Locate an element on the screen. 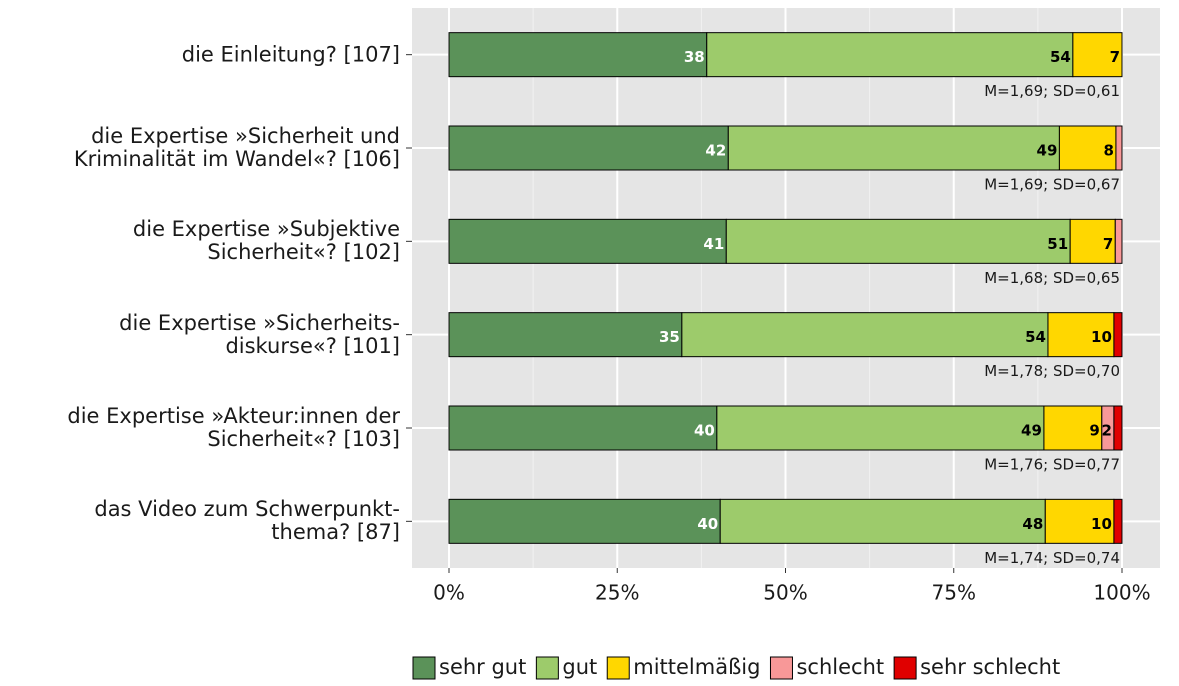 The height and width of the screenshot is (686, 1179). annotation: M=1,76; SD=0,77 is located at coordinates (1052, 465).